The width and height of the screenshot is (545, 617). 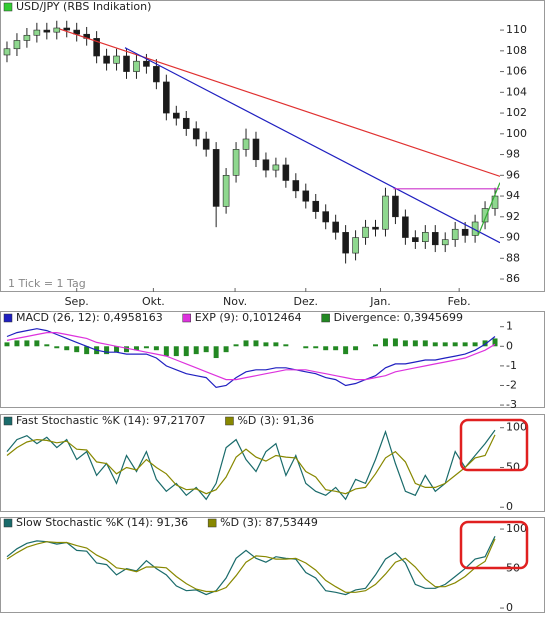 I want to click on legend-label: %D (3): 91,36, so click(x=275, y=420).